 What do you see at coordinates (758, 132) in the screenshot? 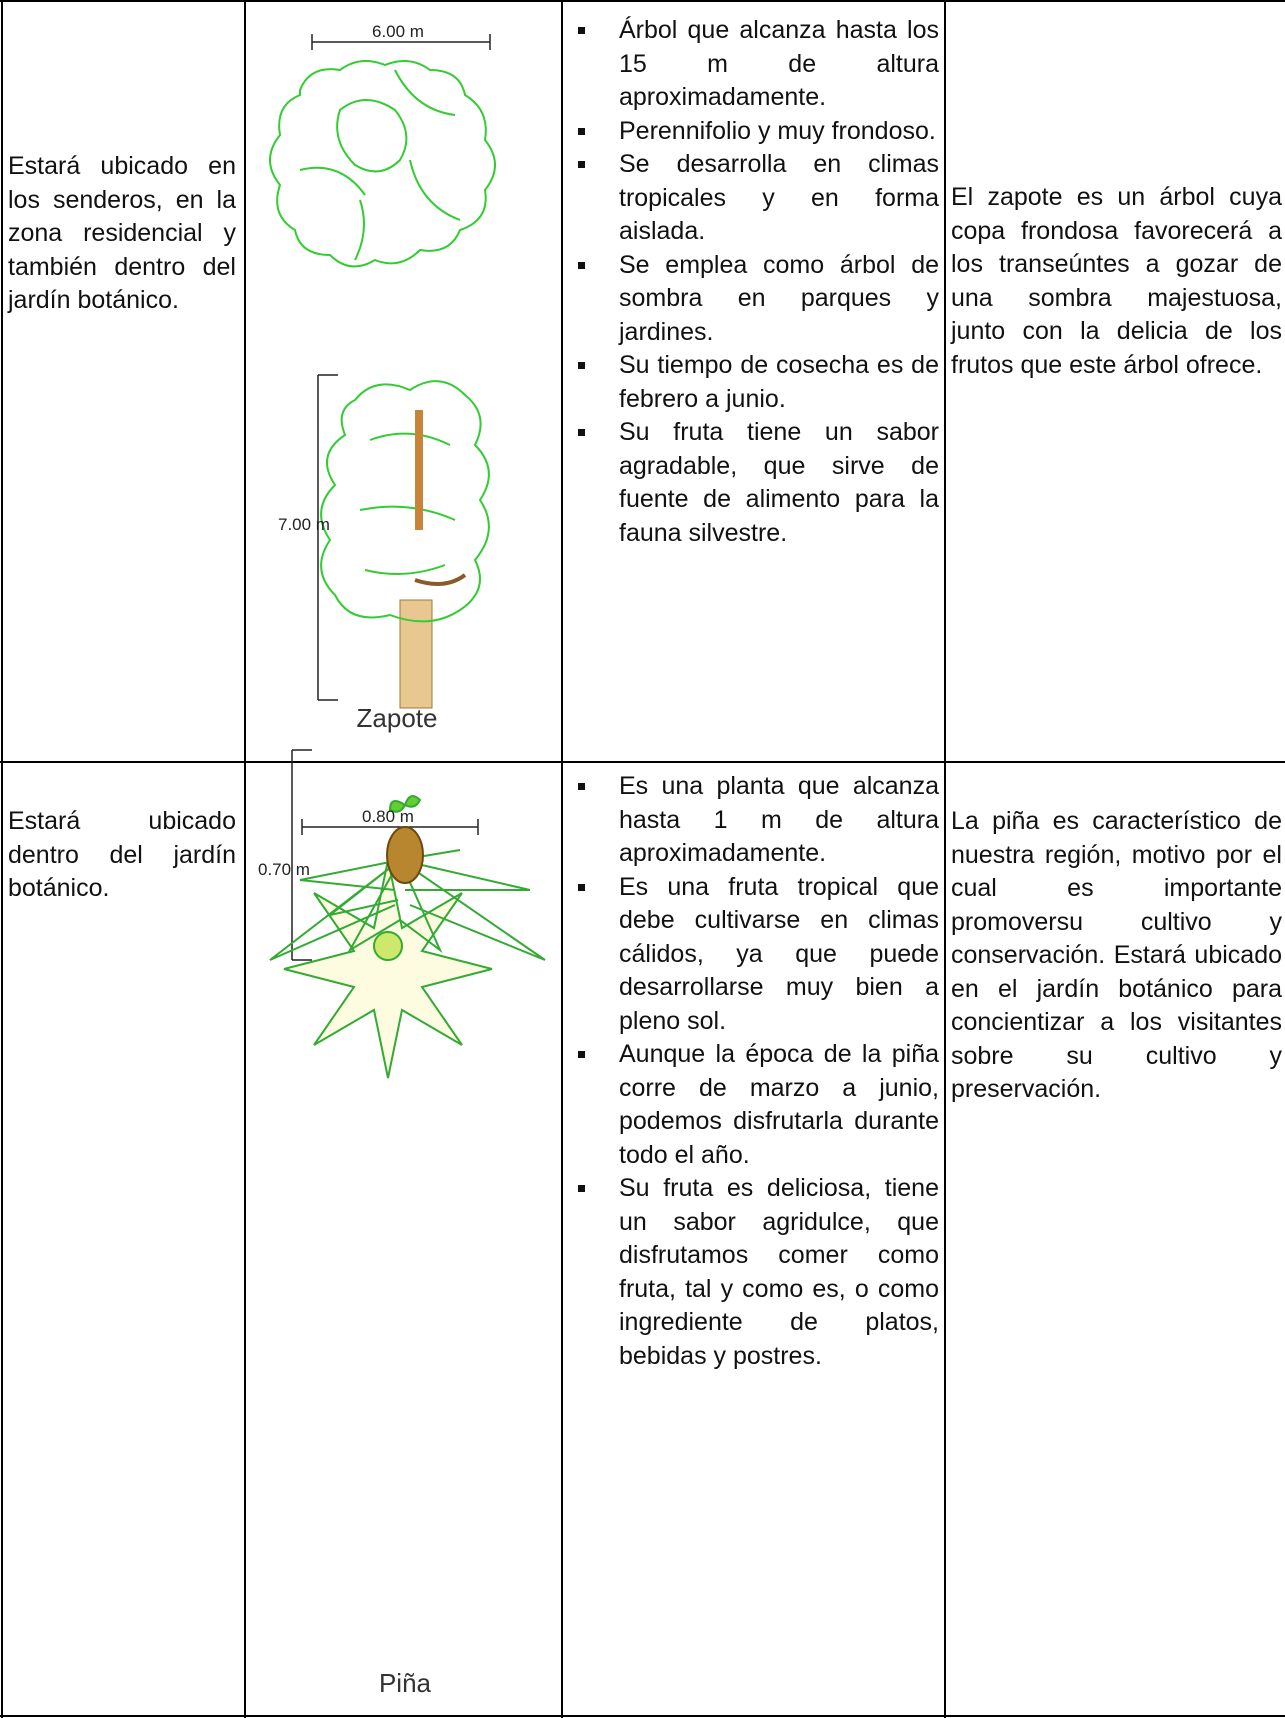
I see `feature: Perennifolio y muy frondoso.` at bounding box center [758, 132].